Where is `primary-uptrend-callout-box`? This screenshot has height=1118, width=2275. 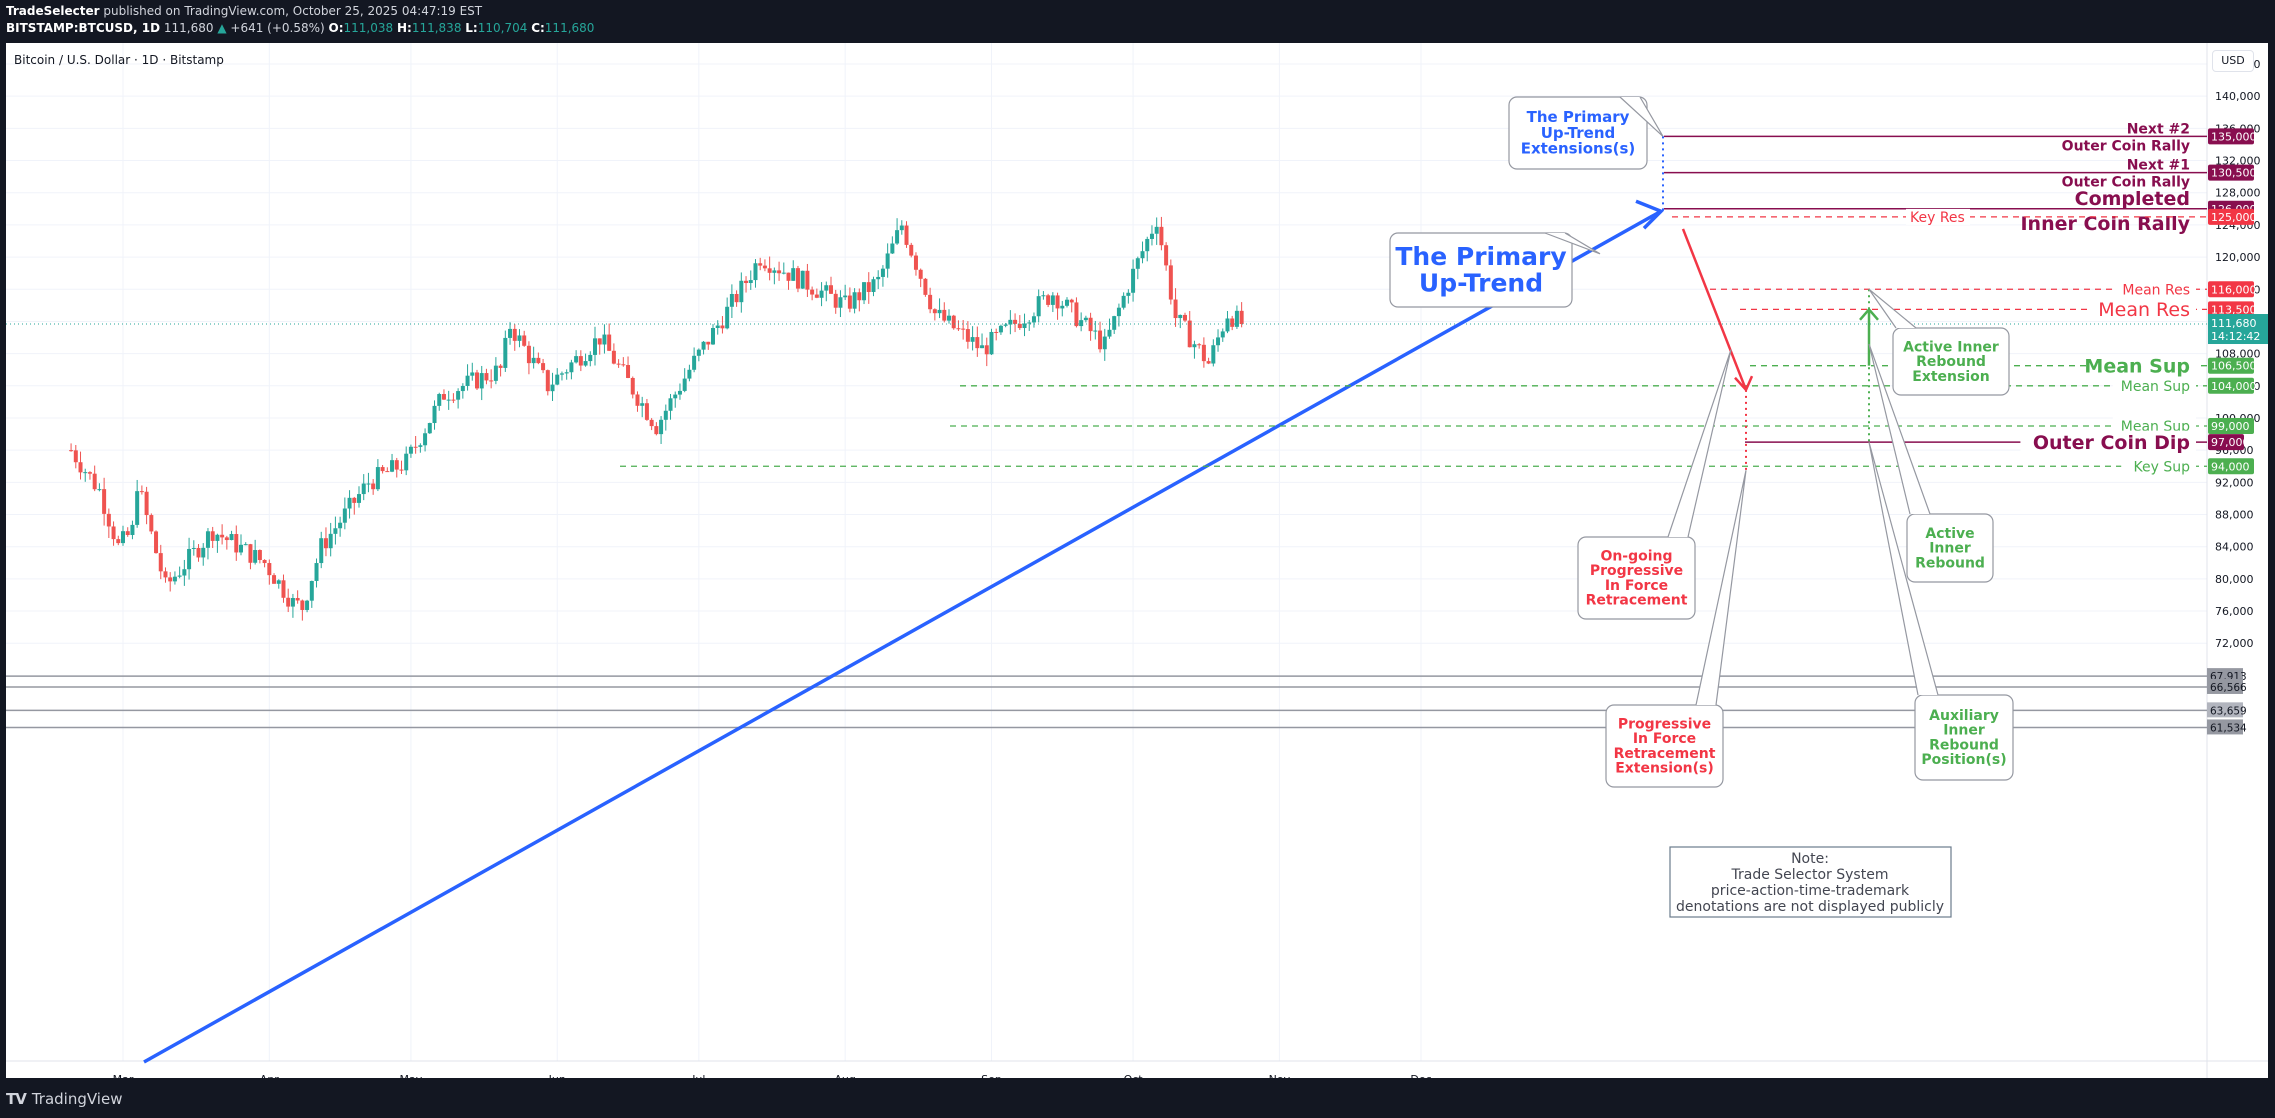
primary-uptrend-callout-box is located at coordinates (1481, 270).